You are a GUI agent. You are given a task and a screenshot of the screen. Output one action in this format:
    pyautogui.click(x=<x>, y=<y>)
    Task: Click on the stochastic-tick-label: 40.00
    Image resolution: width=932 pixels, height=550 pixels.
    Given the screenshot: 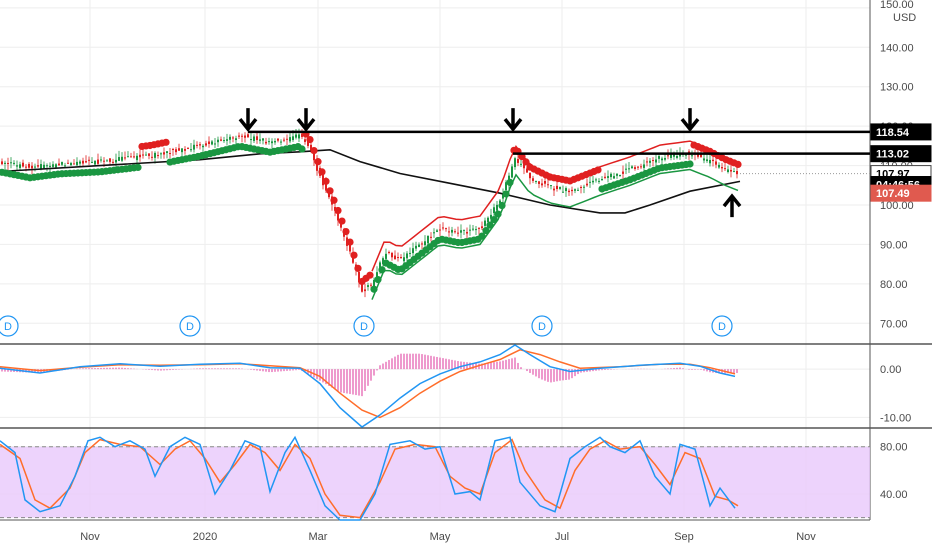 What is the action you would take?
    pyautogui.click(x=894, y=495)
    